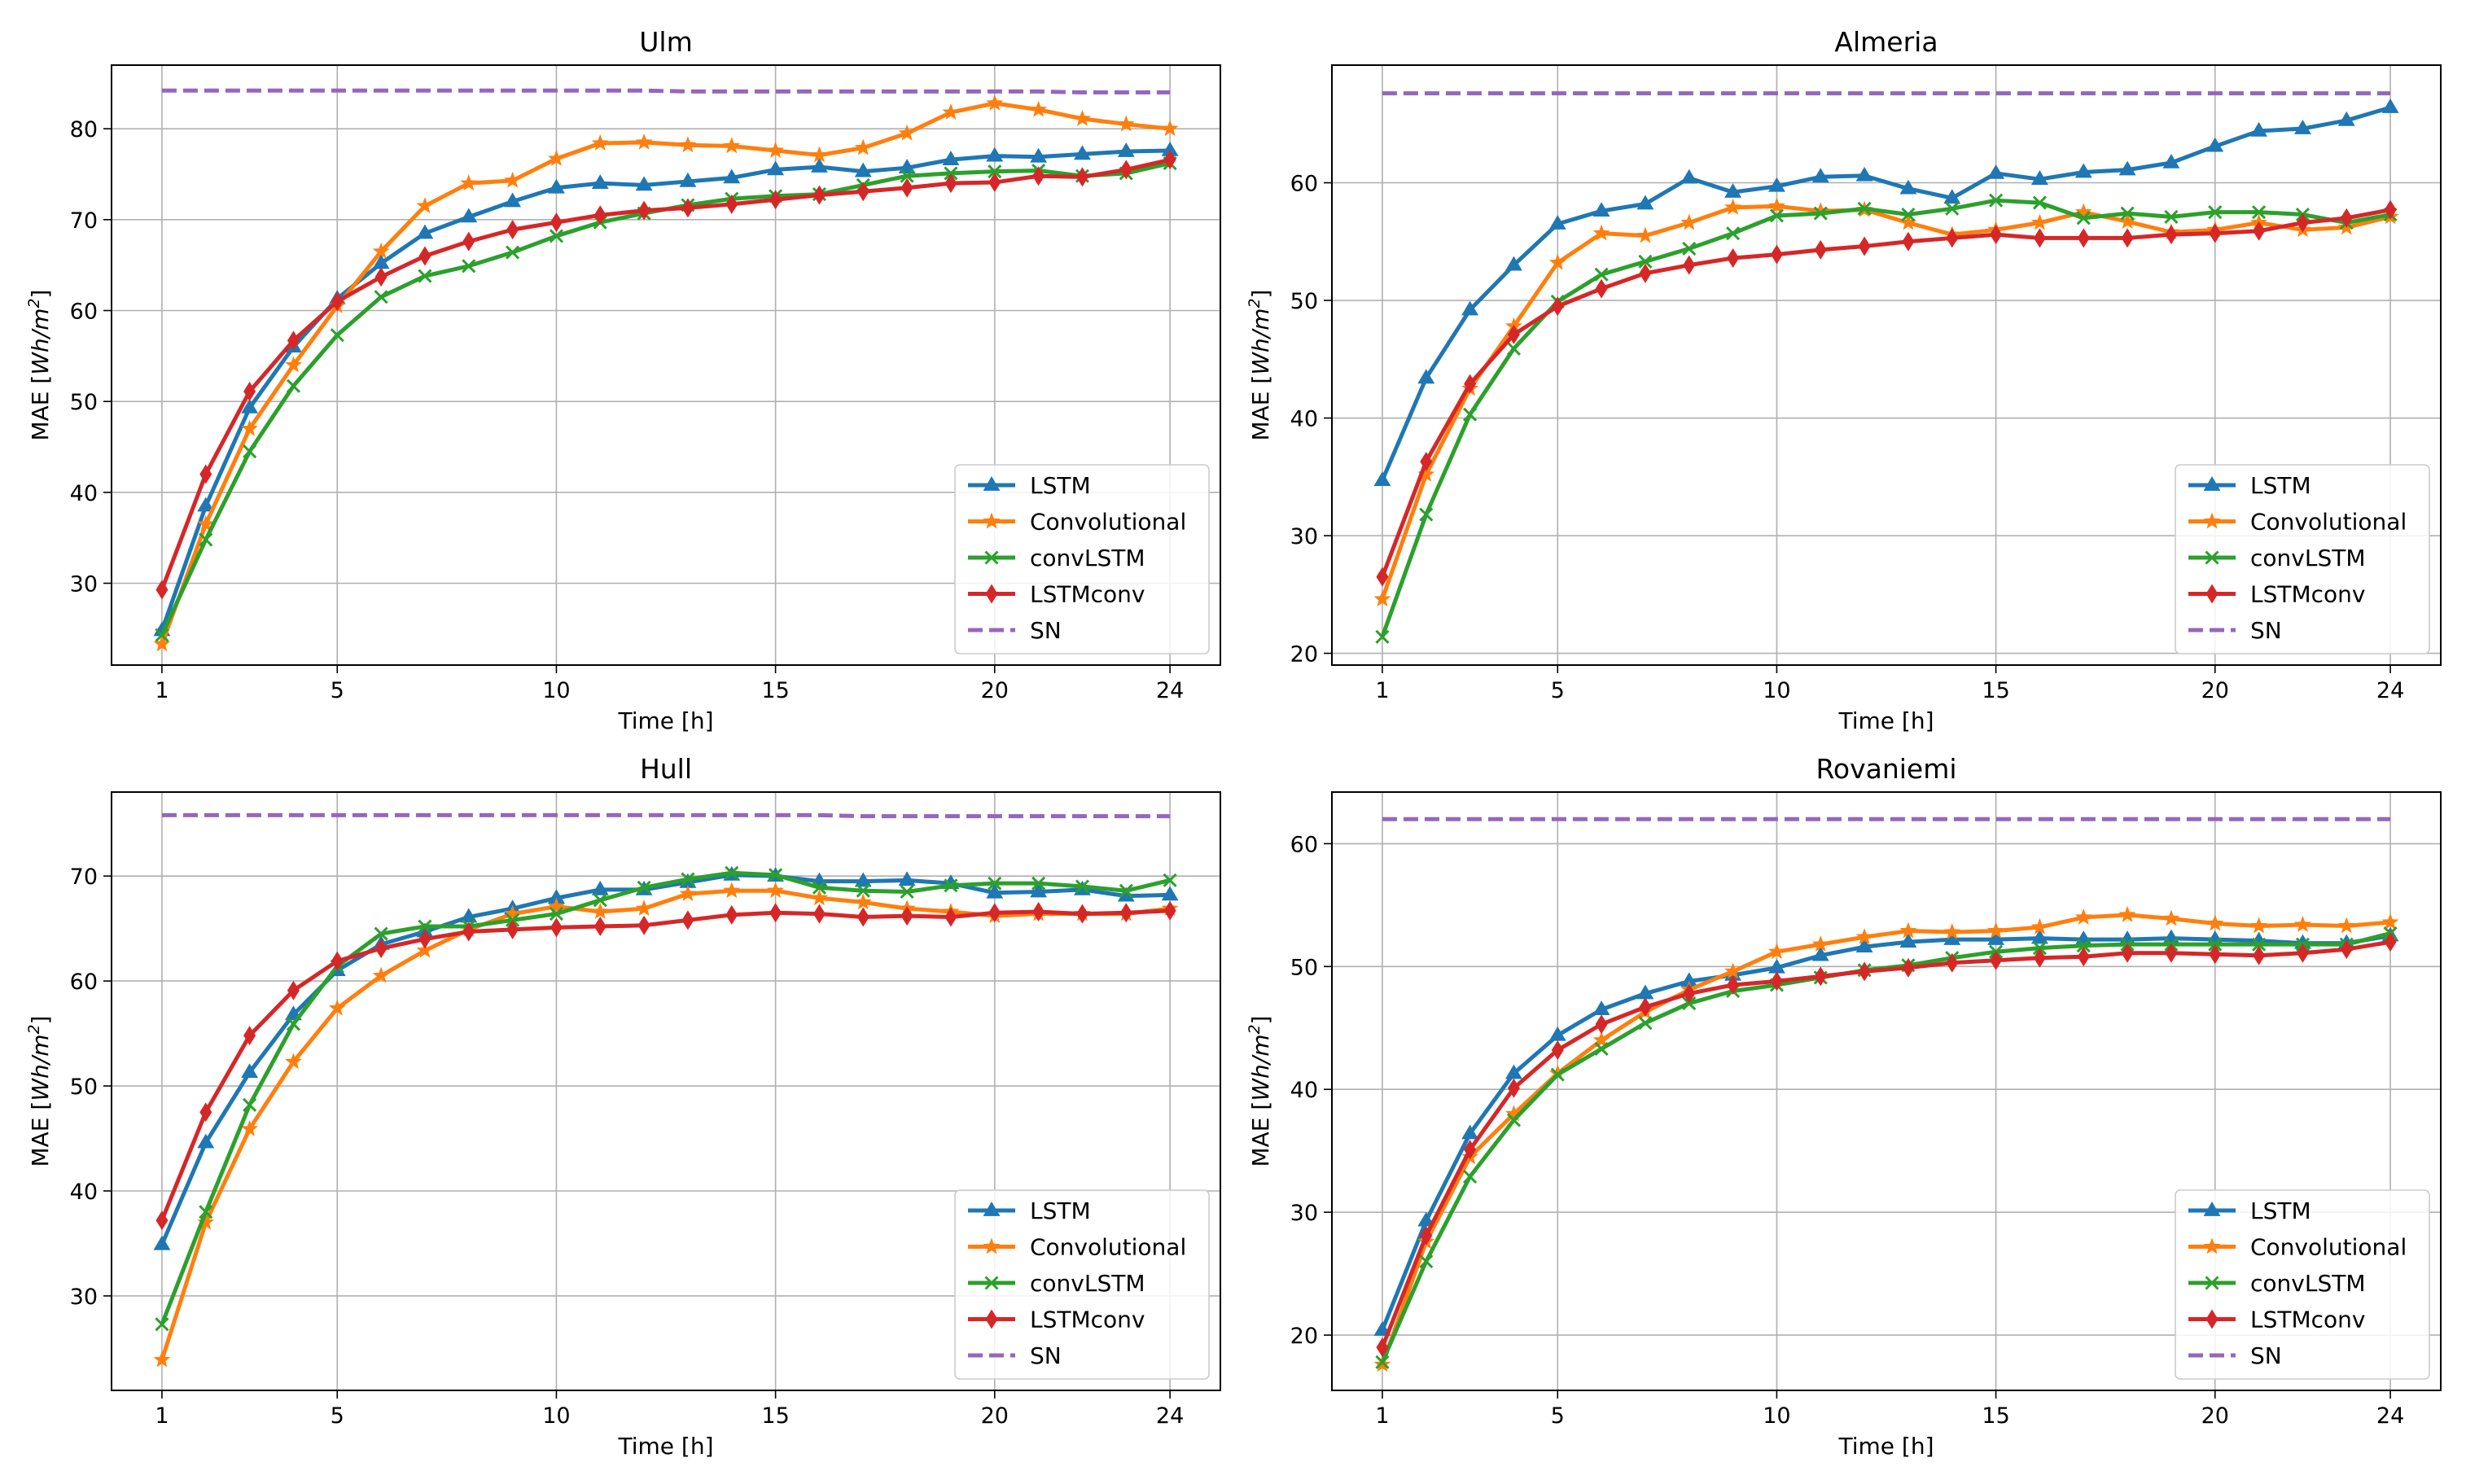 The height and width of the screenshot is (1484, 2466). What do you see at coordinates (1558, 1416) in the screenshot?
I see `x-tick-label: 5` at bounding box center [1558, 1416].